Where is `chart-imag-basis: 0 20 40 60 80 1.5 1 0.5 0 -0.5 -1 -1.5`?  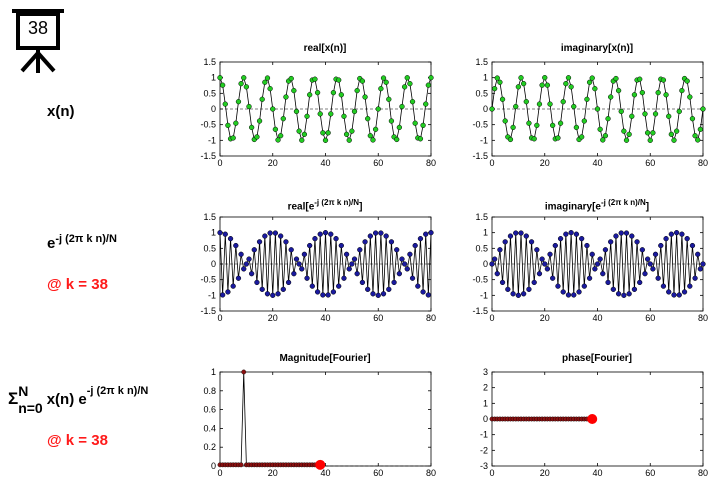 chart-imag-basis: 0 20 40 60 80 1.5 1 0.5 0 -0.5 -1 -1.5 is located at coordinates (590, 268).